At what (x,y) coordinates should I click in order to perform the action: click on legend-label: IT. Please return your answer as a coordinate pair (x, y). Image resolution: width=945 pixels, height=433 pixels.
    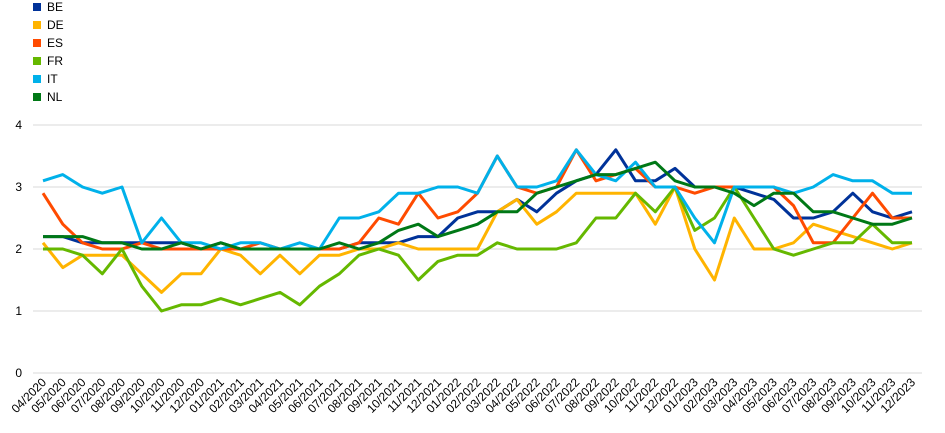
    Looking at the image, I should click on (52, 79).